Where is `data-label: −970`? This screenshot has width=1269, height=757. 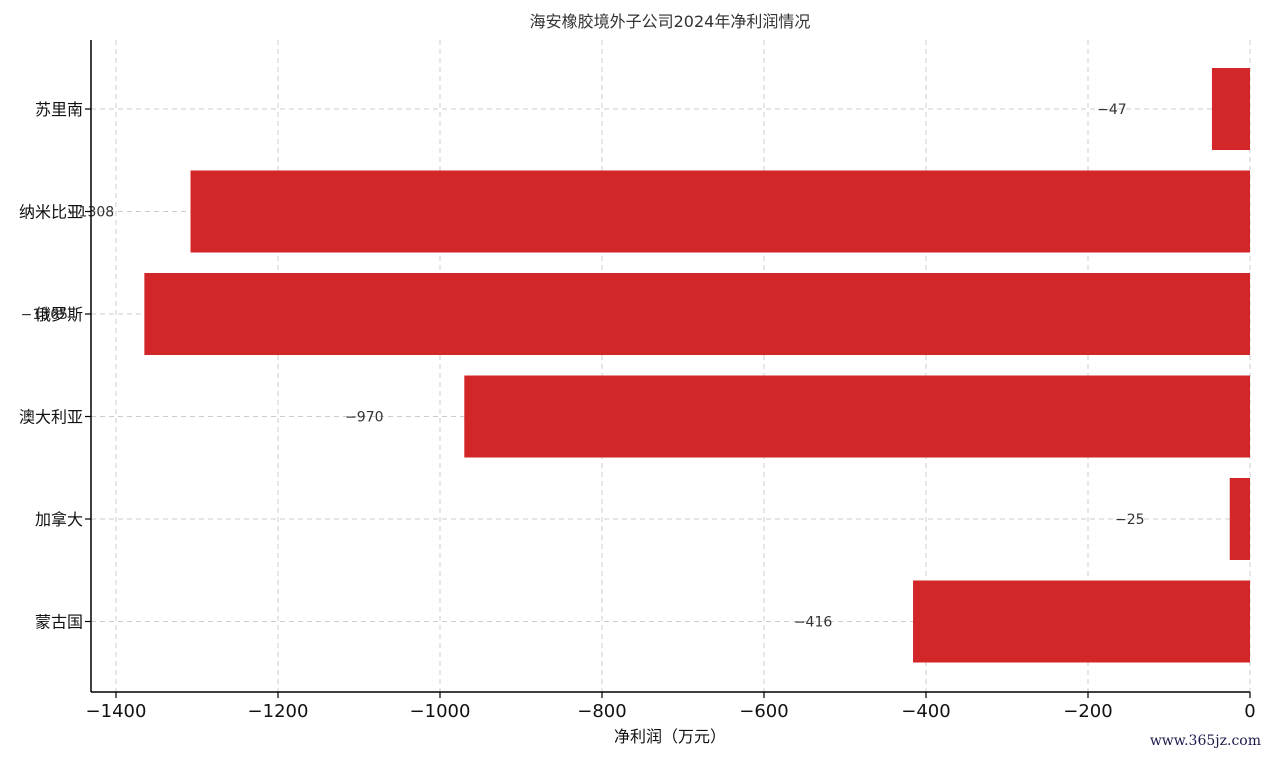
data-label: −970 is located at coordinates (364, 418).